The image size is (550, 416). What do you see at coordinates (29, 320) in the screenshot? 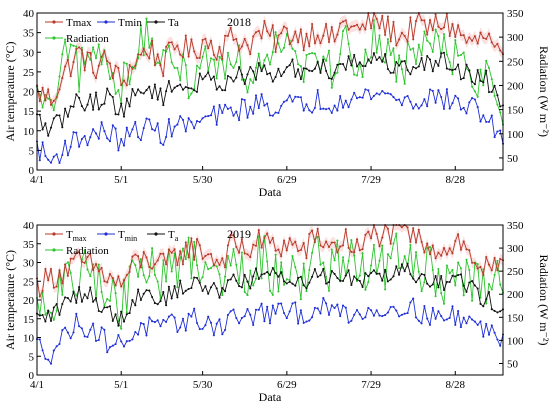
I see `y-tick-label: 15` at bounding box center [29, 320].